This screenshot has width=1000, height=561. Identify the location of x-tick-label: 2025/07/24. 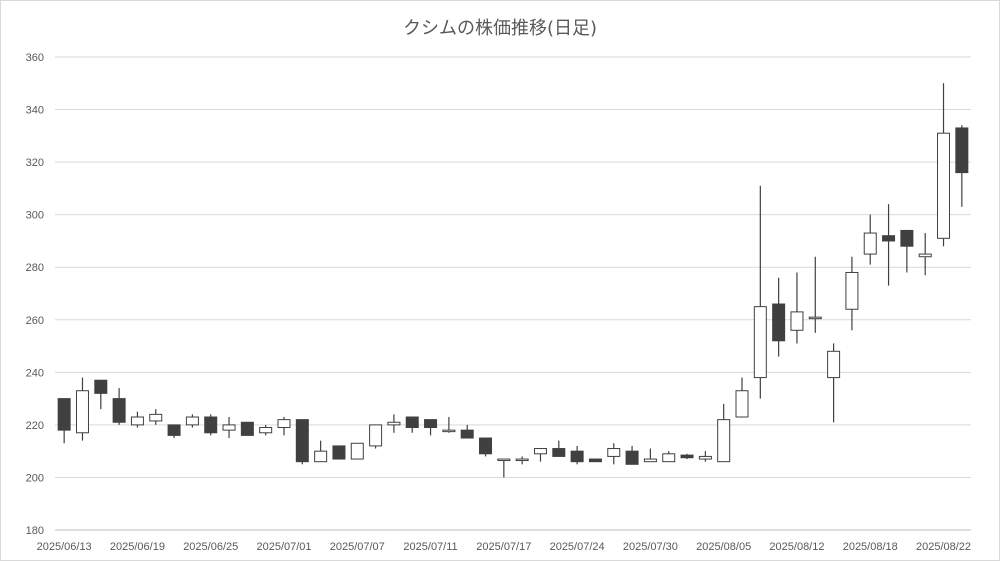
(577, 547).